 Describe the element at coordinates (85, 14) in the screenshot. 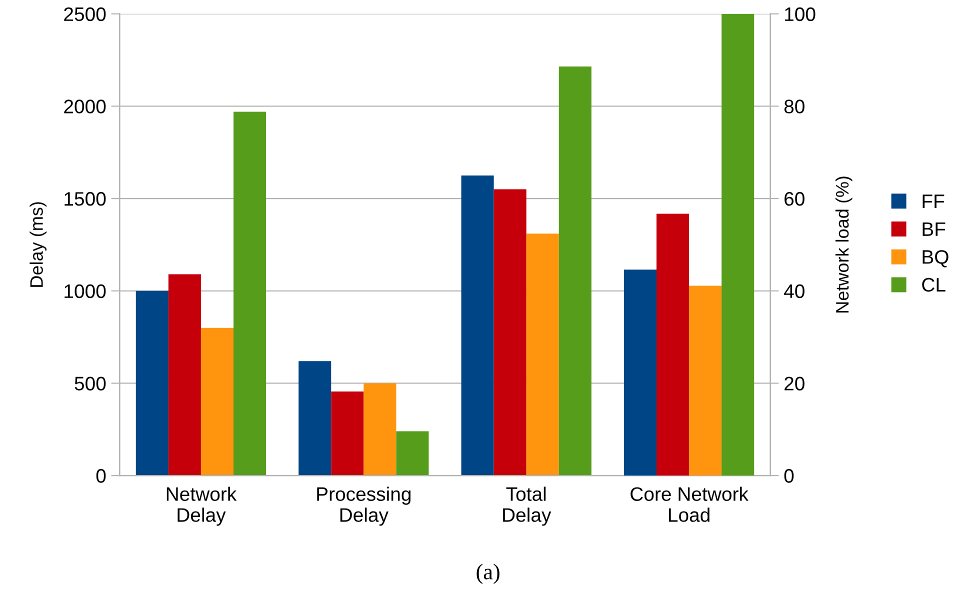

I see `y-tick-label: 2500` at that location.